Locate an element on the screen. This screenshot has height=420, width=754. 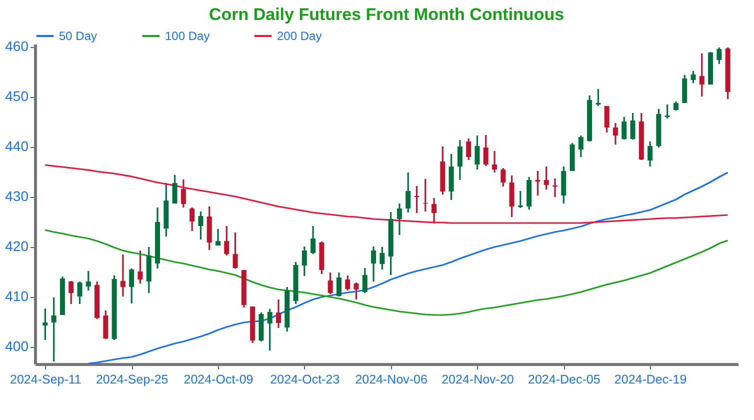
y-tick-label: 450 is located at coordinates (17, 96).